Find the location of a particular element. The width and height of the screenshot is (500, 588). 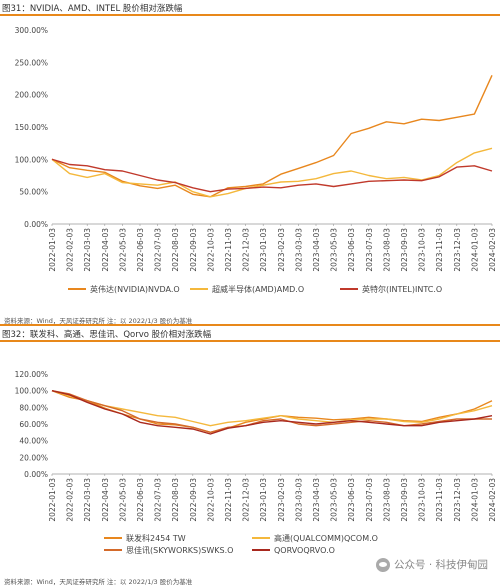

y-tick-label: 60.00% is located at coordinates (33, 424).